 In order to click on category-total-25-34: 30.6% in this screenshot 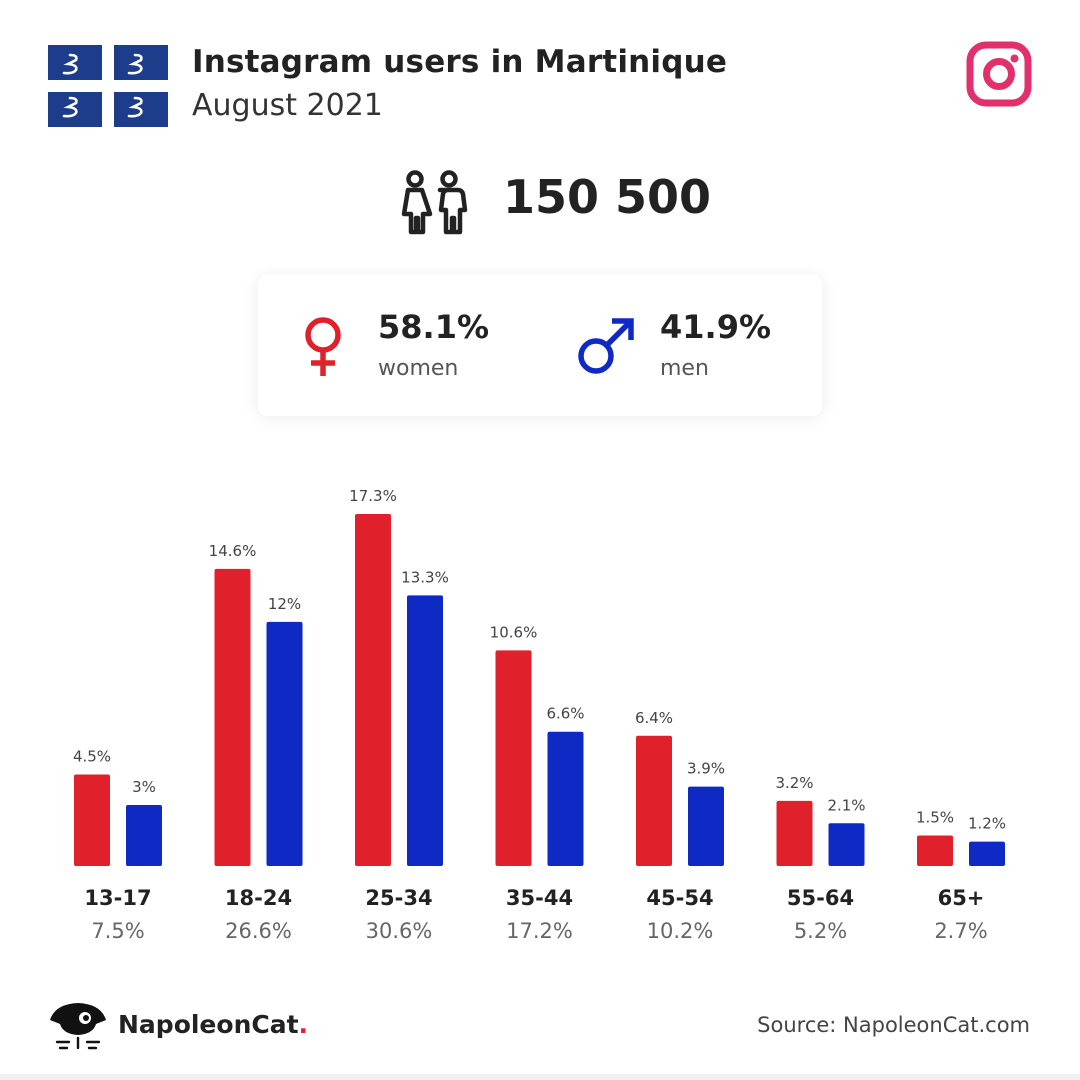, I will do `click(399, 931)`.